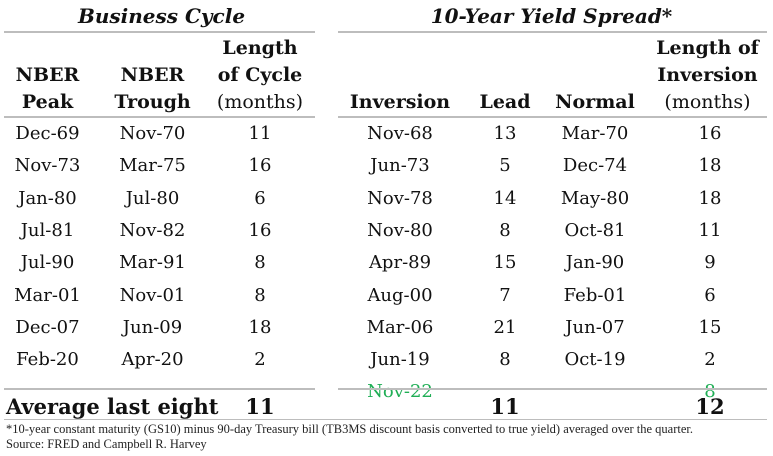 Image resolution: width=773 pixels, height=456 pixels. What do you see at coordinates (47, 102) in the screenshot?
I see `header-line: Peak` at bounding box center [47, 102].